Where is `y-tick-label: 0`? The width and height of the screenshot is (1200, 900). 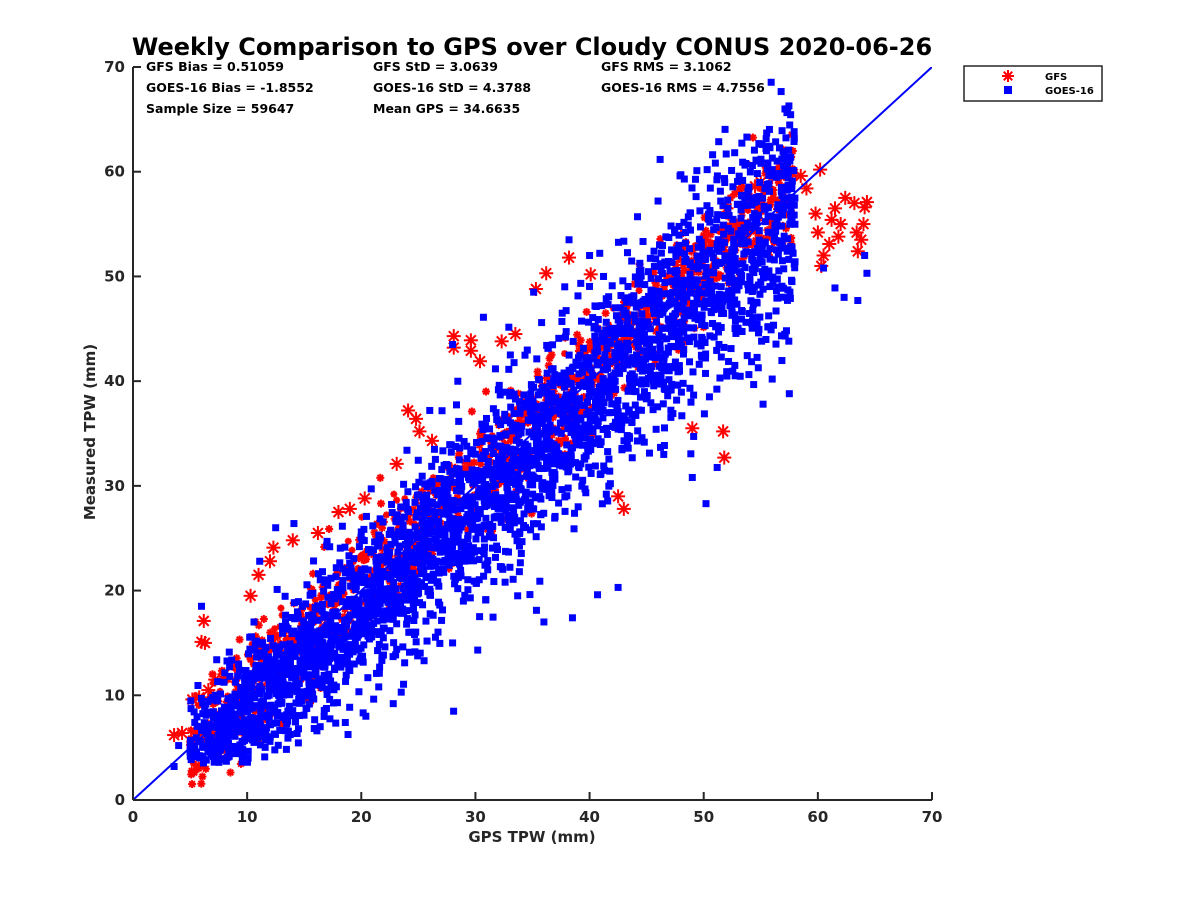
y-tick-label: 0 is located at coordinates (120, 800).